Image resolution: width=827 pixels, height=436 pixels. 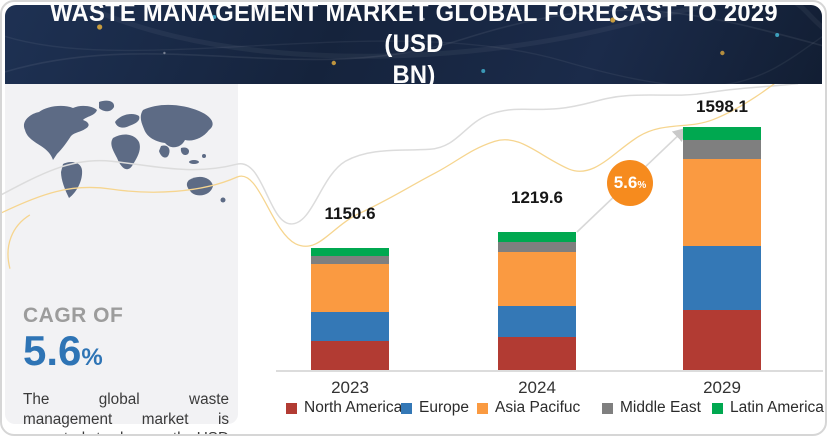 I want to click on legend-item-north-america: North America, so click(x=344, y=408).